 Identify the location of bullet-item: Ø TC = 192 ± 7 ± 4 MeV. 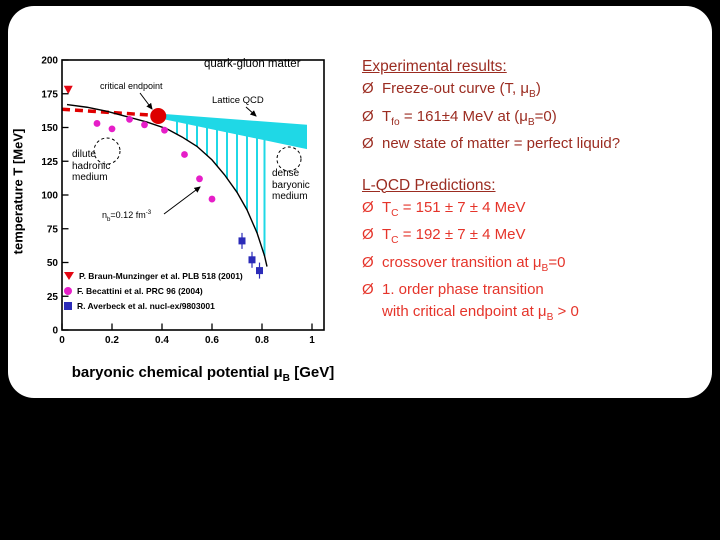
(538, 238).